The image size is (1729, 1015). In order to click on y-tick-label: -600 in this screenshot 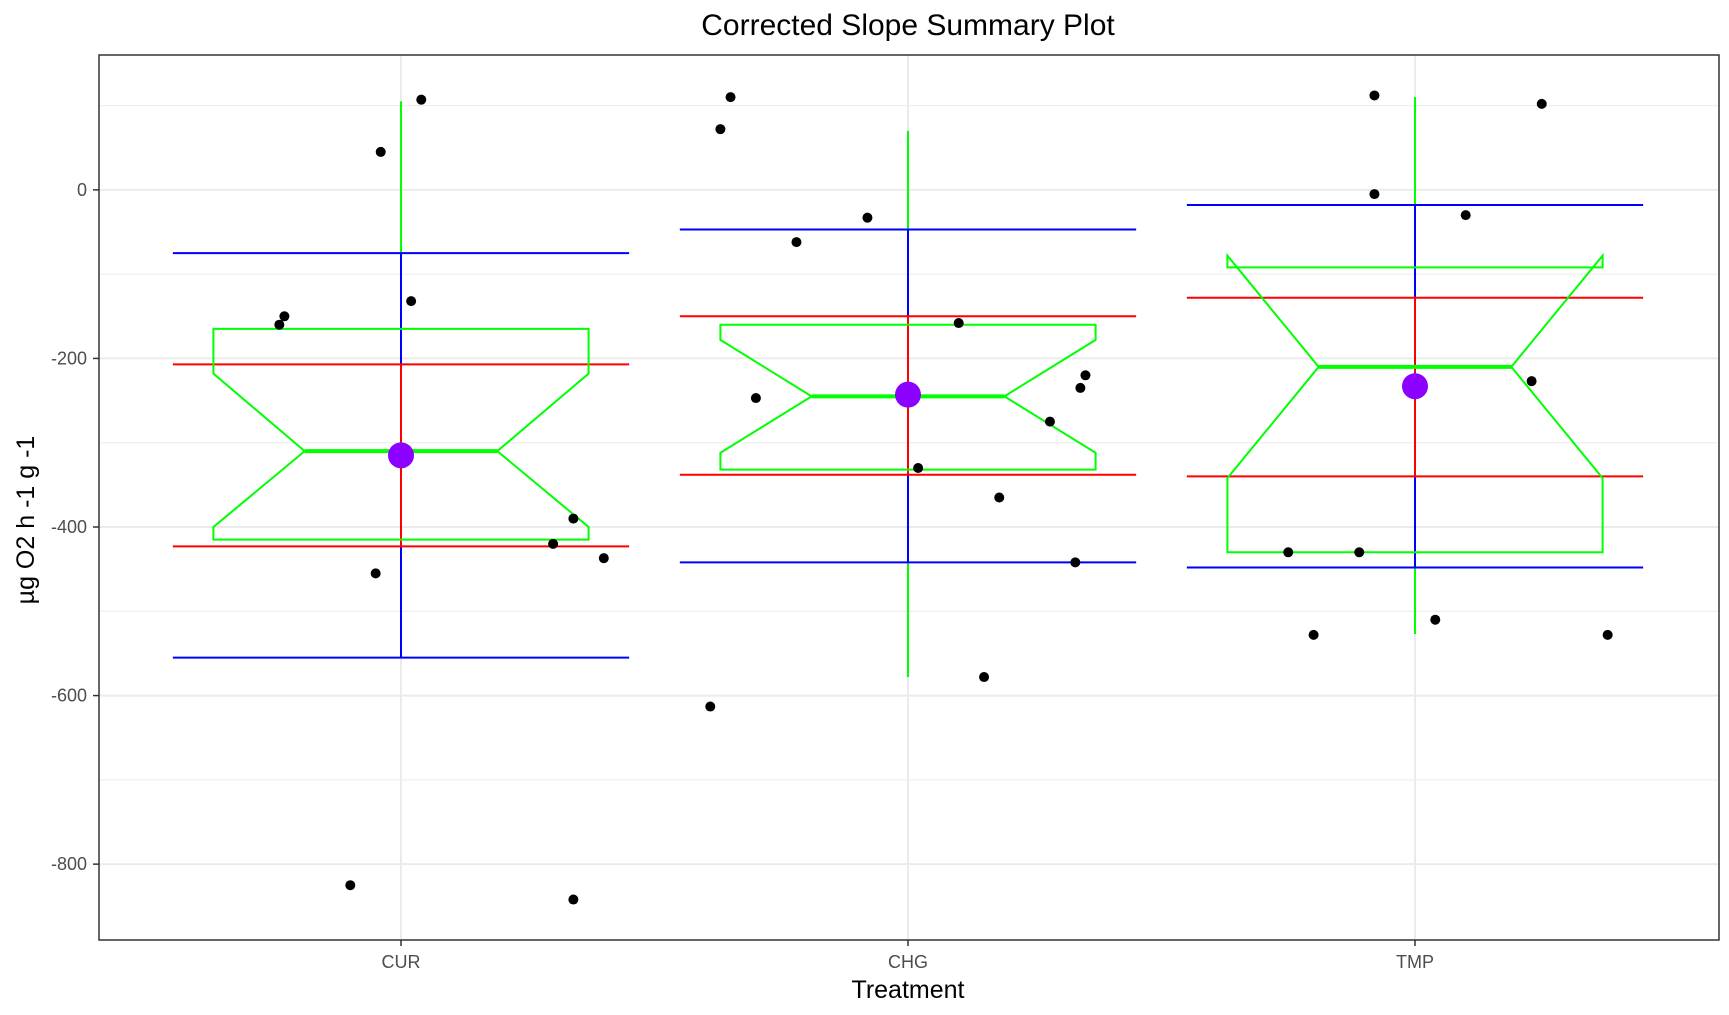, I will do `click(69, 696)`.